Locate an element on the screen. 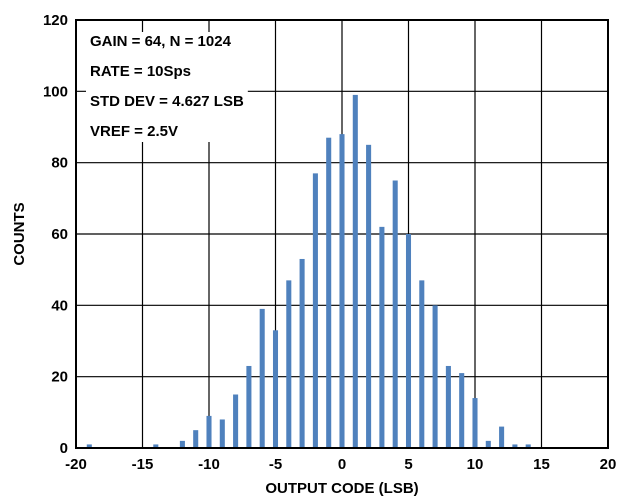 This screenshot has width=624, height=501. x-tick-labels: -20 -15 -10 -5 0 5 10 15 20 is located at coordinates (340, 464).